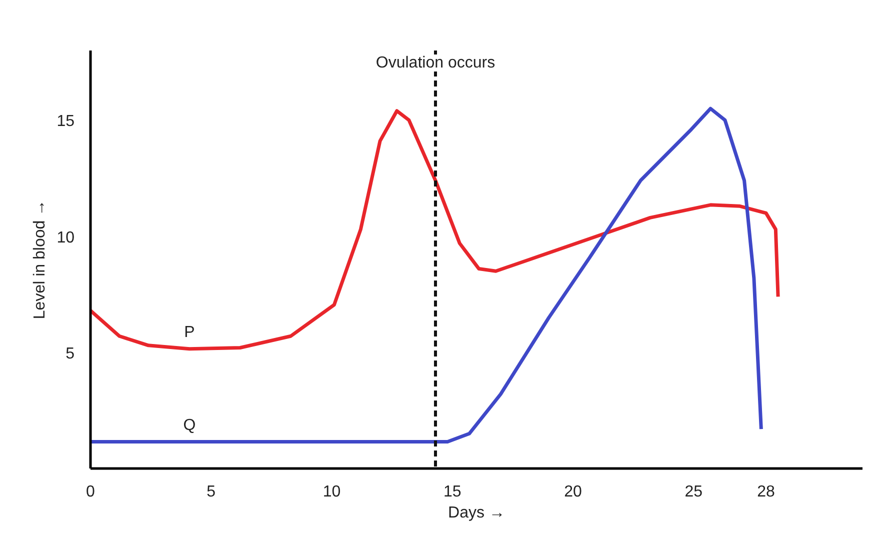 This screenshot has height=538, width=872. I want to click on x-tick-label: 28, so click(766, 492).